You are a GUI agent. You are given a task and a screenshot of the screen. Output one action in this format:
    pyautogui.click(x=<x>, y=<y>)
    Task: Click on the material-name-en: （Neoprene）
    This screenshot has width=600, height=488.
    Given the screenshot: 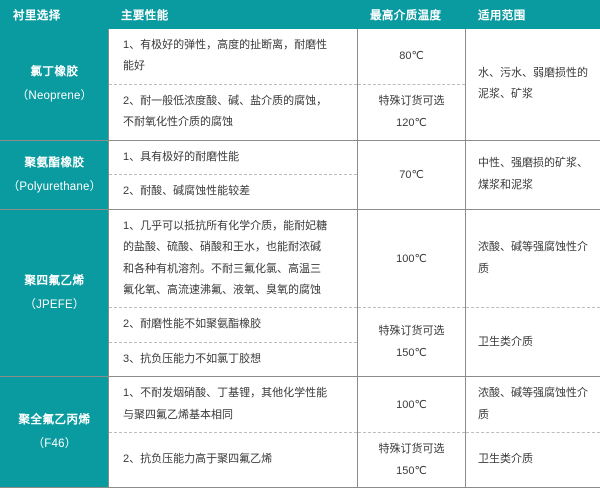 What is the action you would take?
    pyautogui.click(x=54, y=96)
    